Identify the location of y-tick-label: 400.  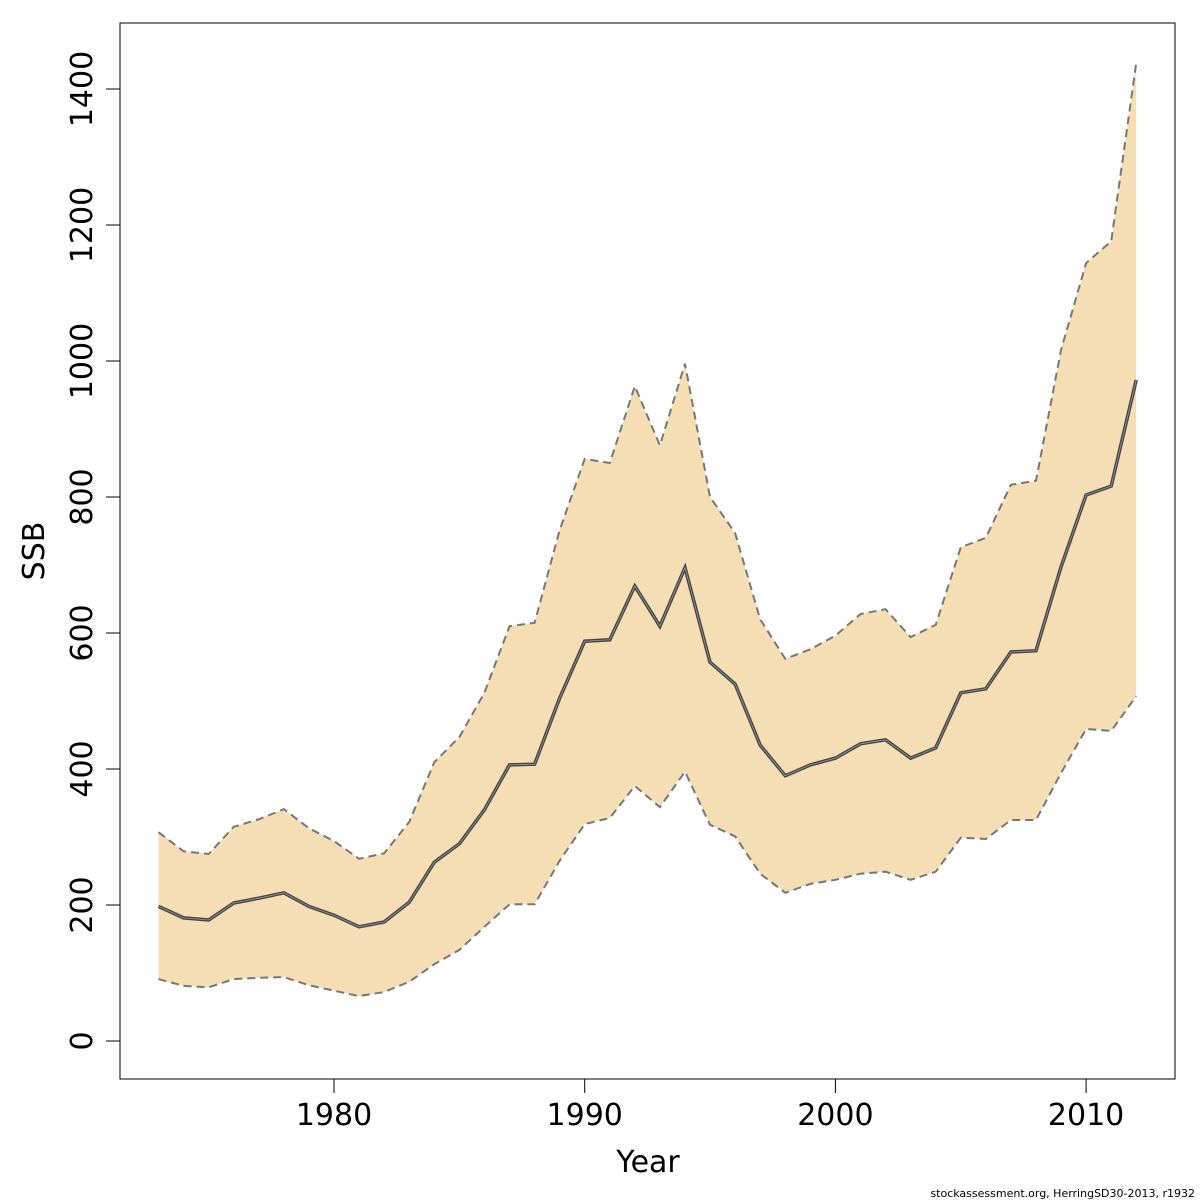
(82, 768).